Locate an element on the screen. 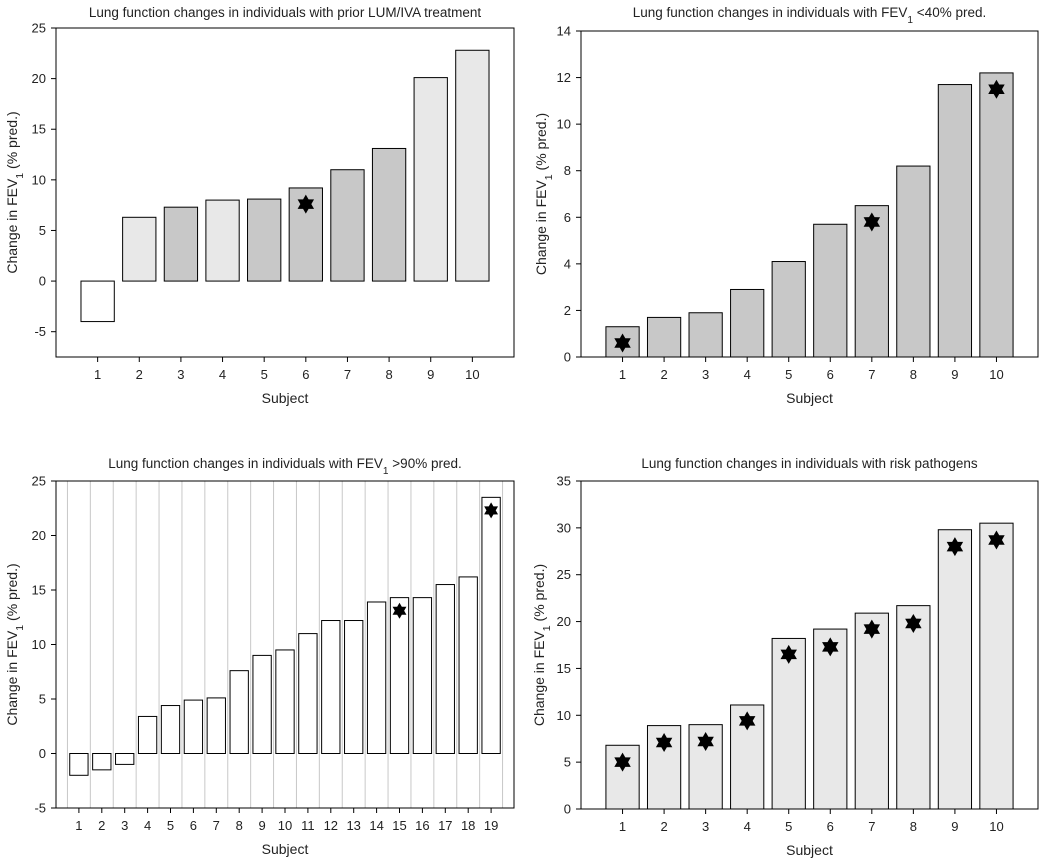 The width and height of the screenshot is (1045, 862). y-tick-label: 35 is located at coordinates (564, 481).